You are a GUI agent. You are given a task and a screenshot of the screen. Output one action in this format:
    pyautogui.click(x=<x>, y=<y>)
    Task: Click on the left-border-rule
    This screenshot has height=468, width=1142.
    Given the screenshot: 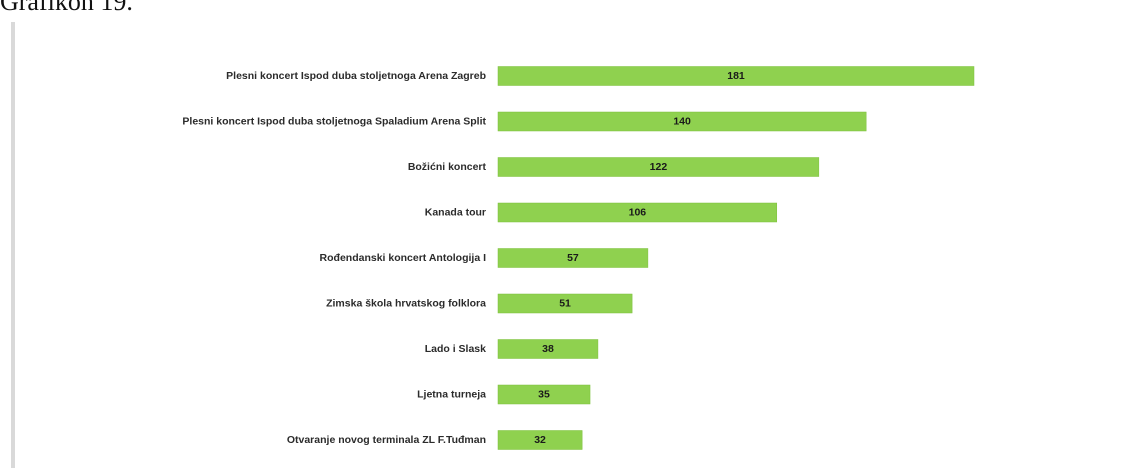 What is the action you would take?
    pyautogui.click(x=13, y=245)
    